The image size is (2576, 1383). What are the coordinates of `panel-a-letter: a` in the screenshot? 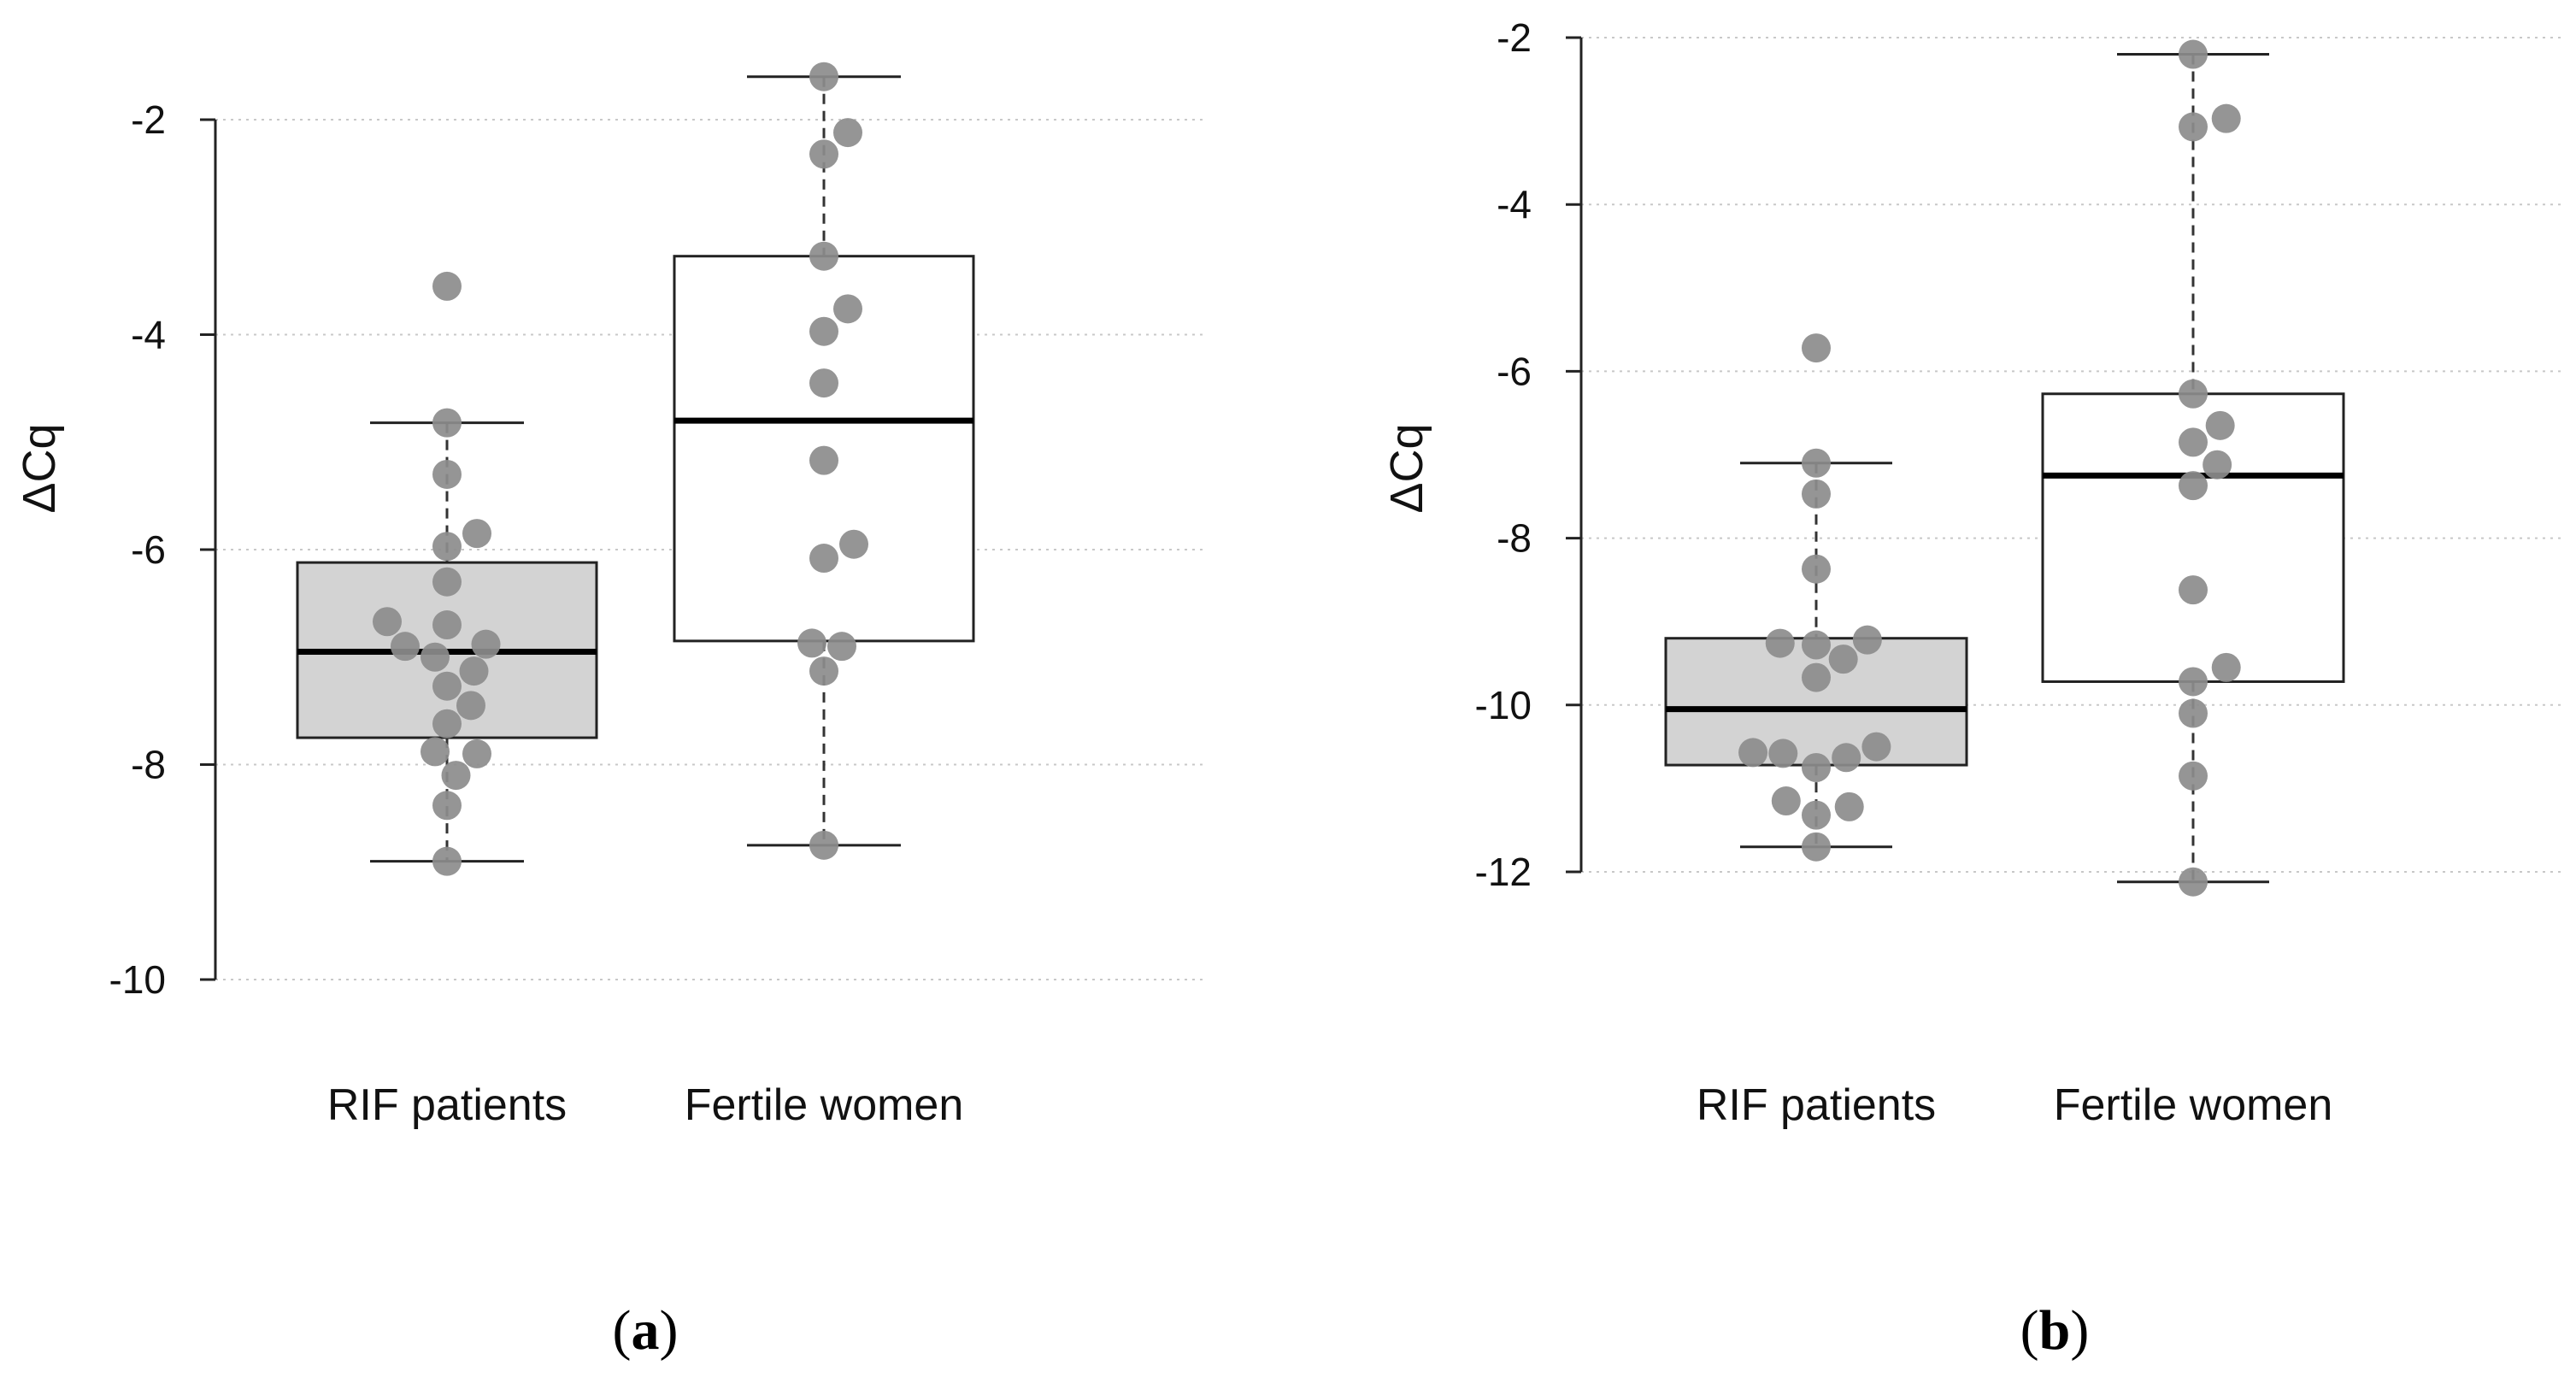 It's located at (646, 1330).